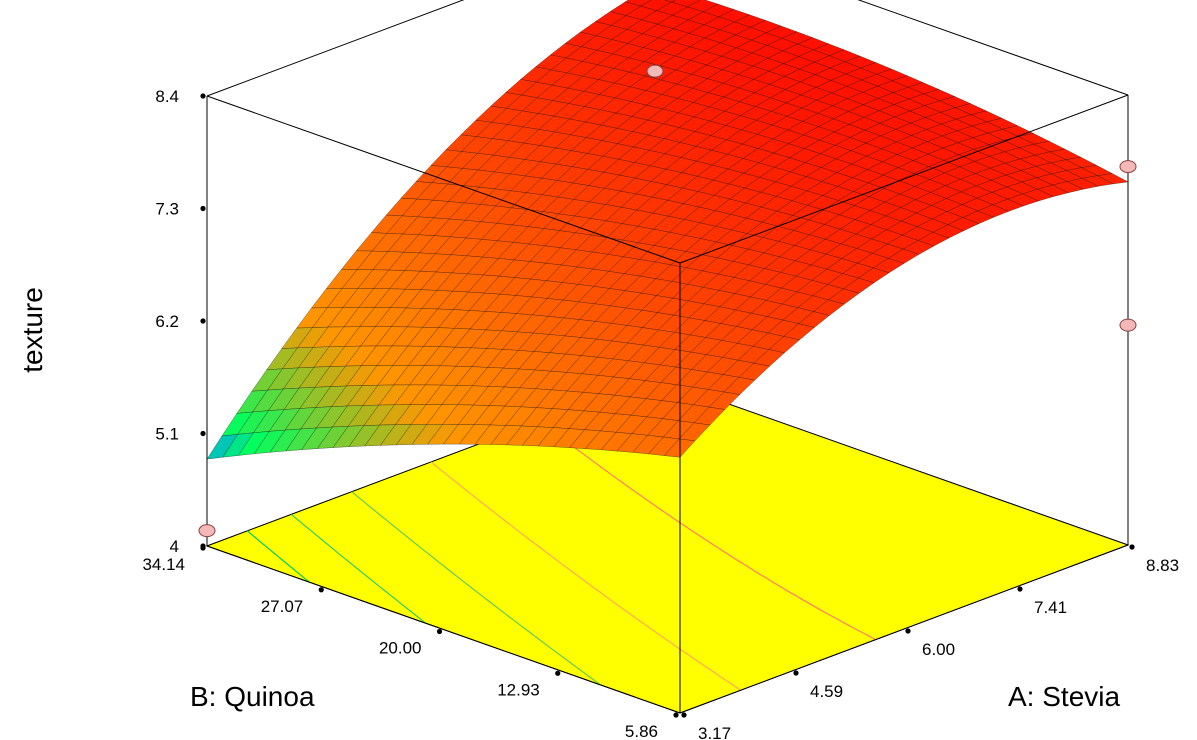 The width and height of the screenshot is (1197, 740). I want to click on b-axis-title: B: Quinoa, so click(252, 696).